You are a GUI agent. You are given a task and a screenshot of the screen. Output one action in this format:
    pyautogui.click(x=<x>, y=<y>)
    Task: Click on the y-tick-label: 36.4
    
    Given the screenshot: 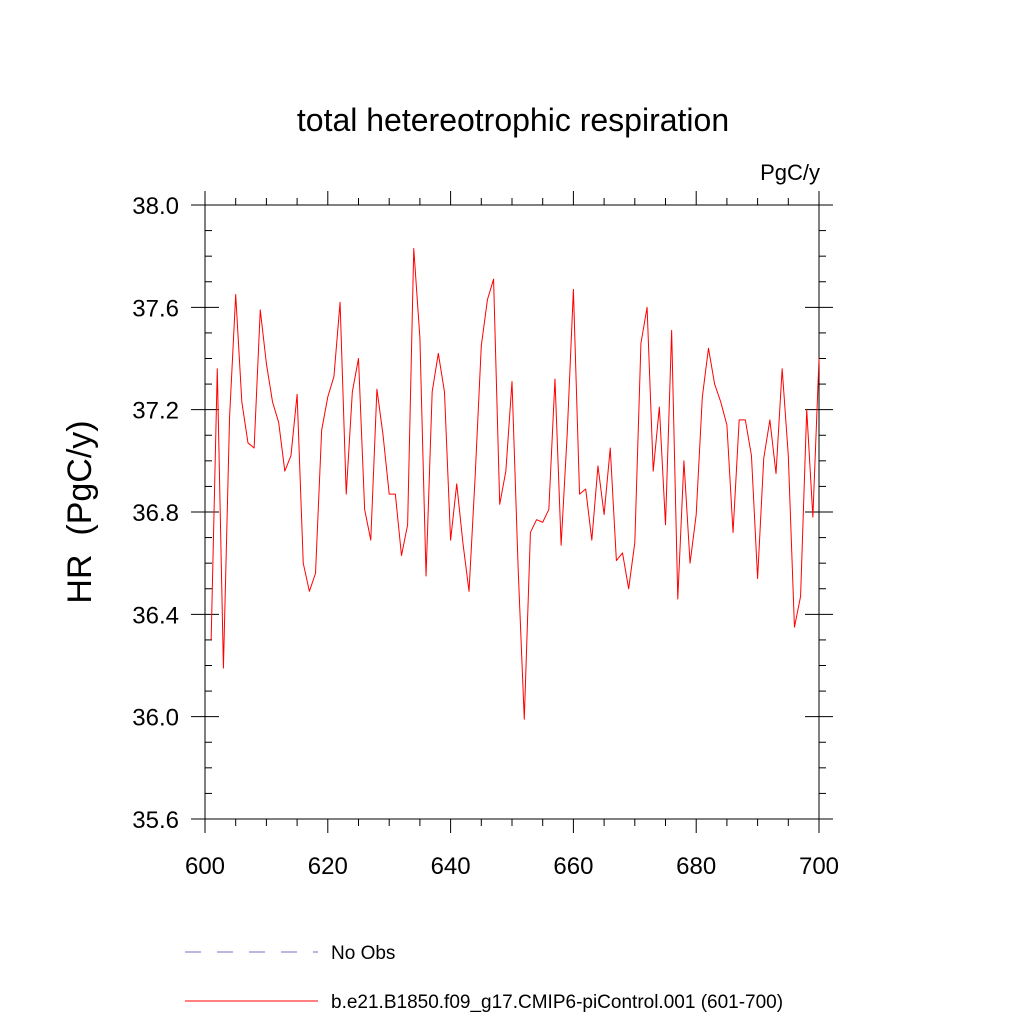 What is the action you would take?
    pyautogui.click(x=155, y=615)
    